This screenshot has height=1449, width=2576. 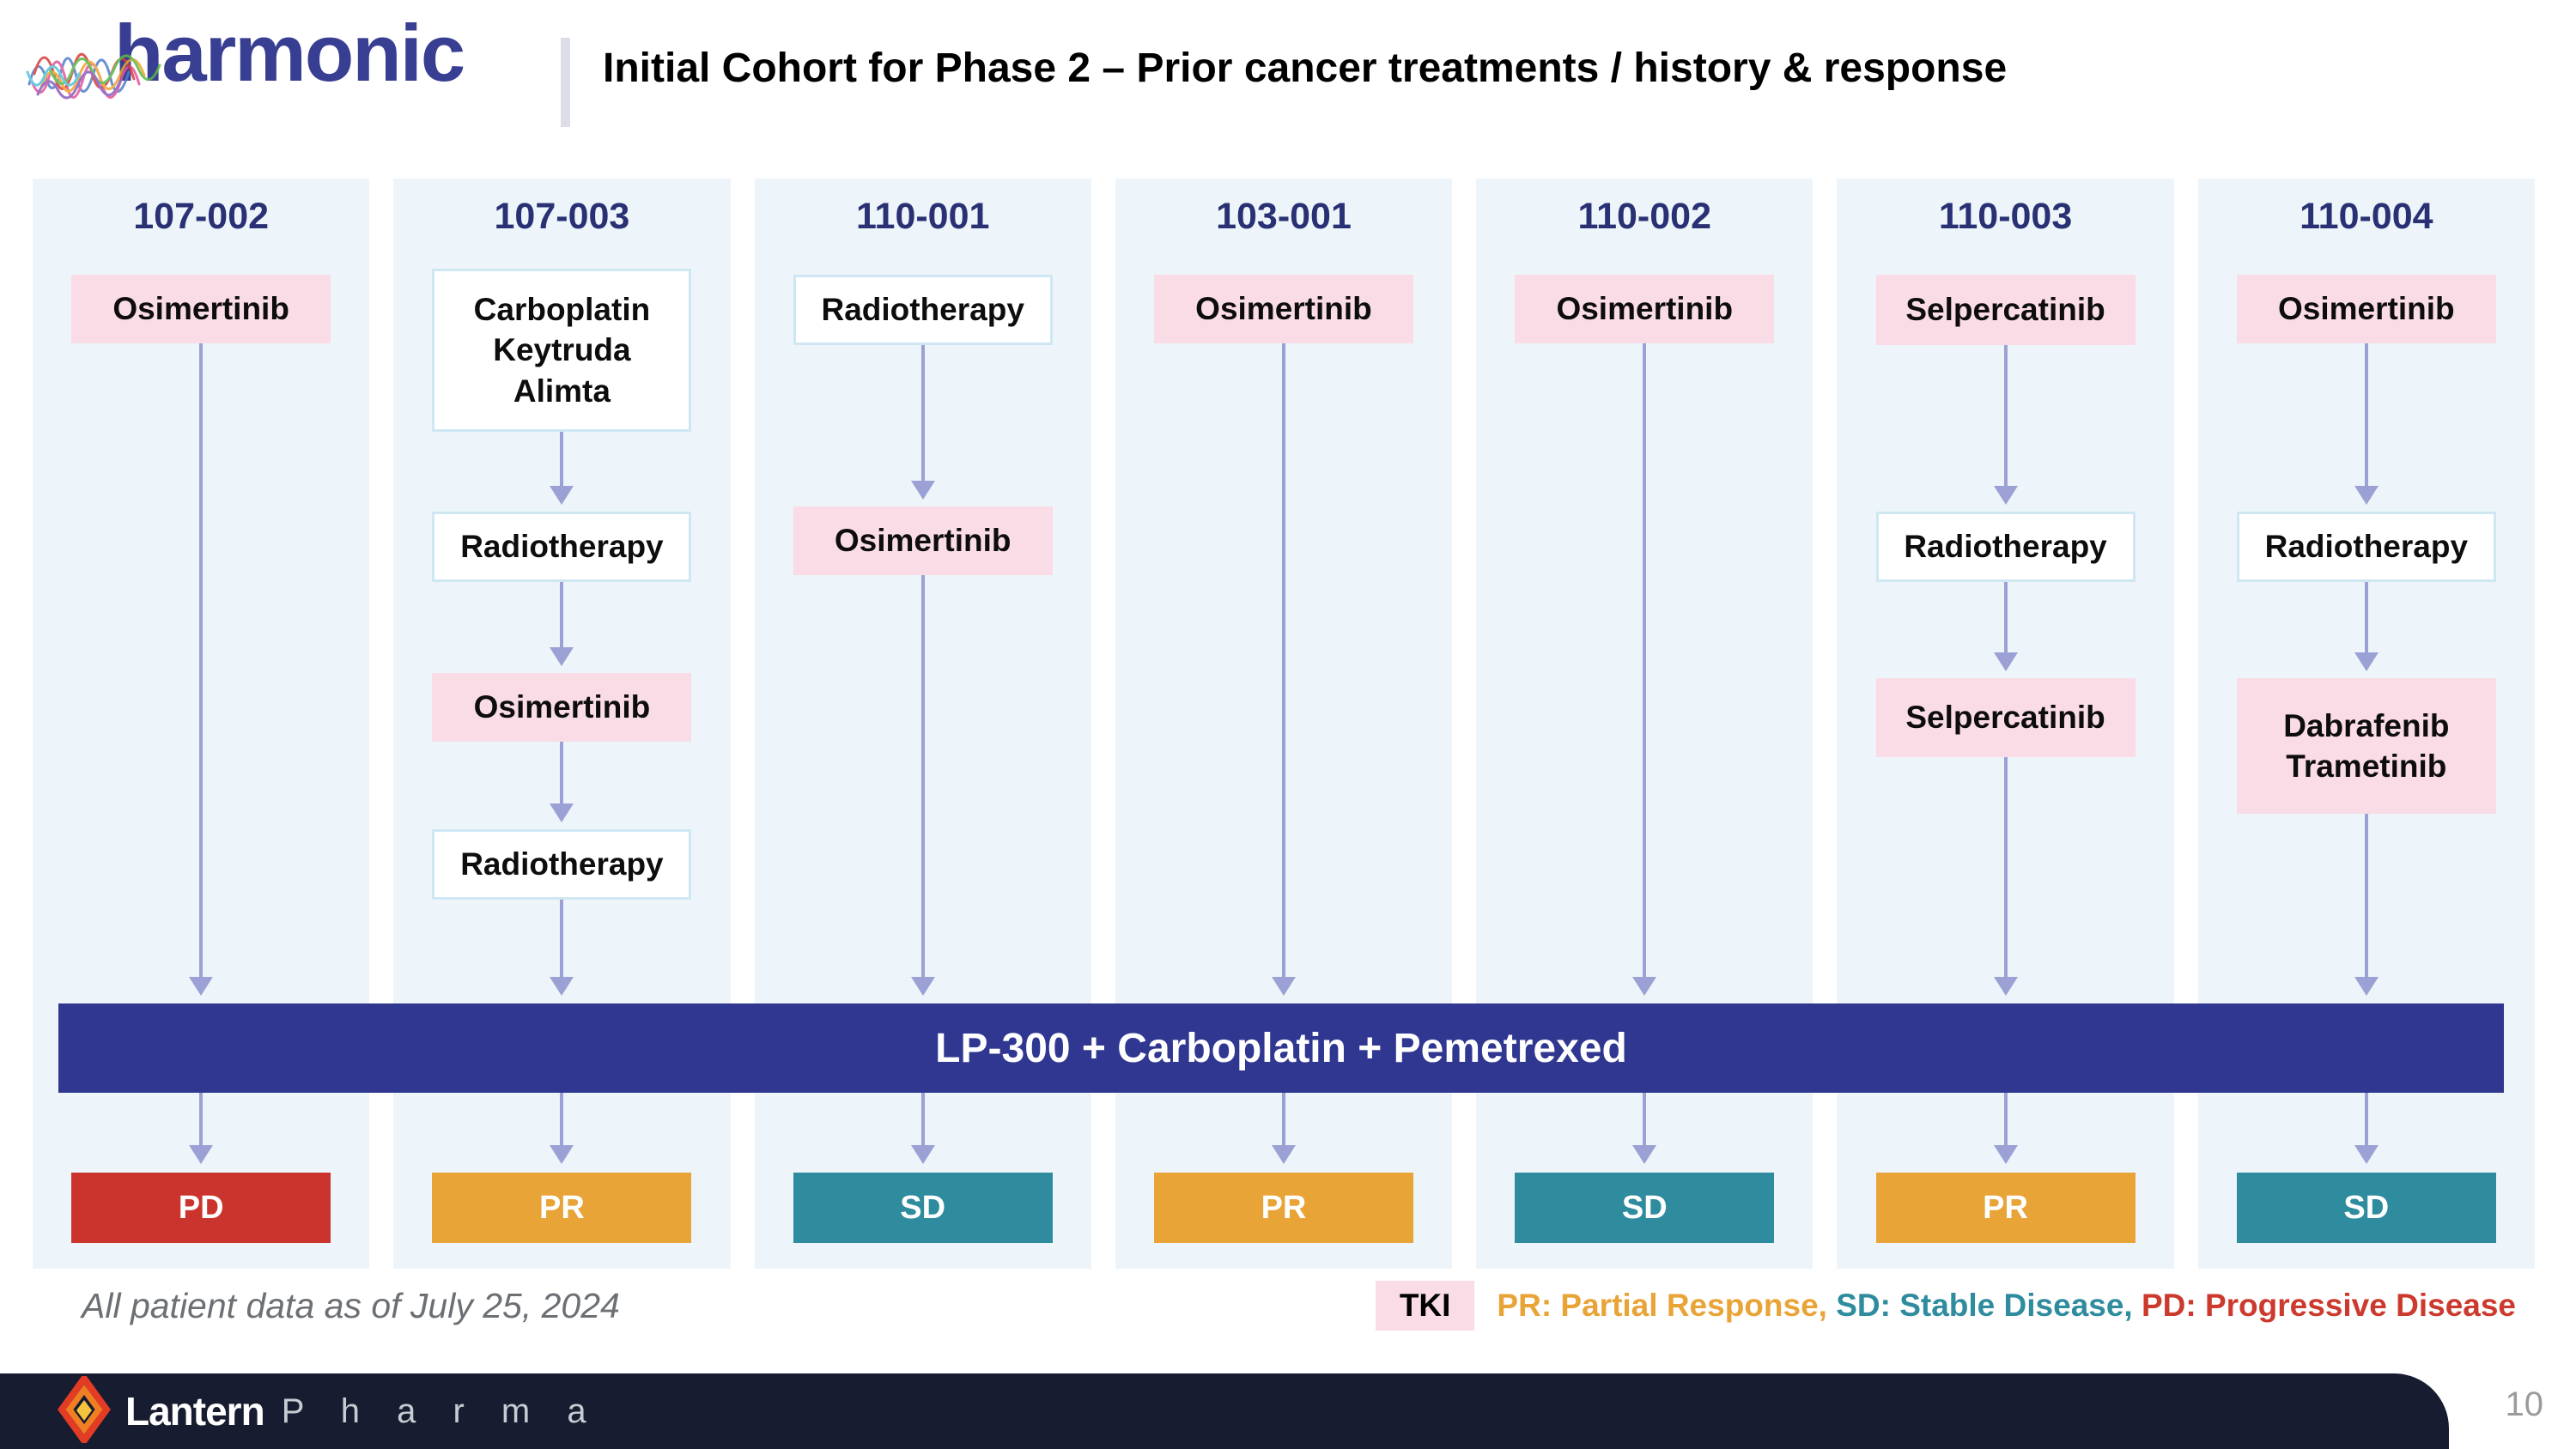 What do you see at coordinates (562, 216) in the screenshot?
I see `patient-id: 107-003` at bounding box center [562, 216].